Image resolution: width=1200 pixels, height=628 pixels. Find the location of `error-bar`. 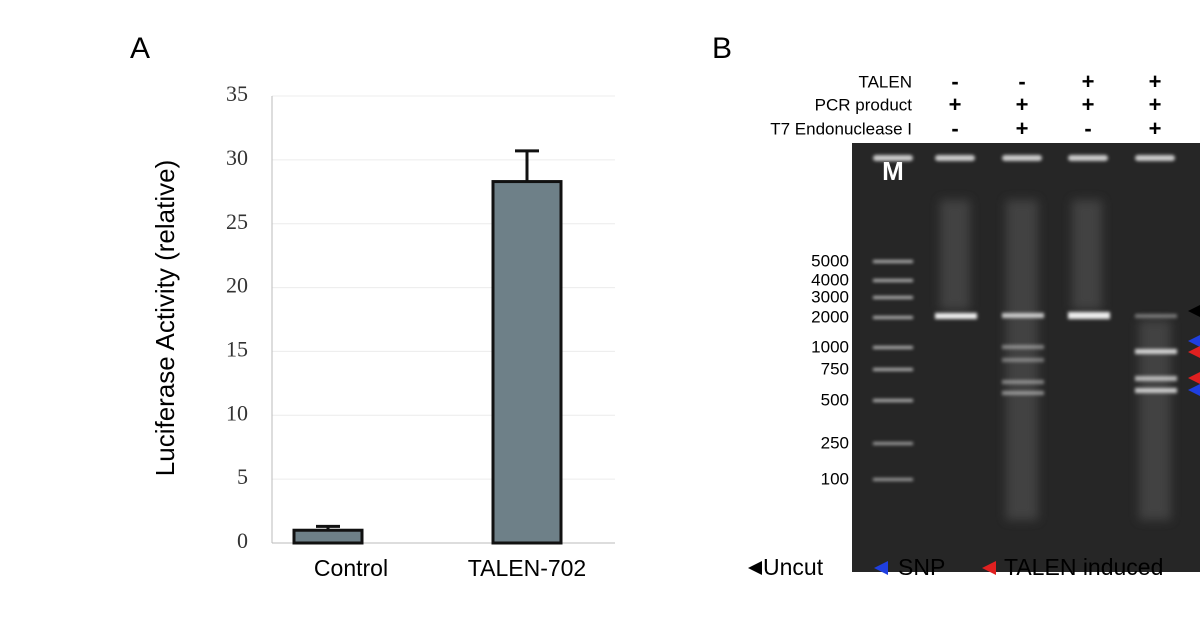

error-bar is located at coordinates (527, 165).